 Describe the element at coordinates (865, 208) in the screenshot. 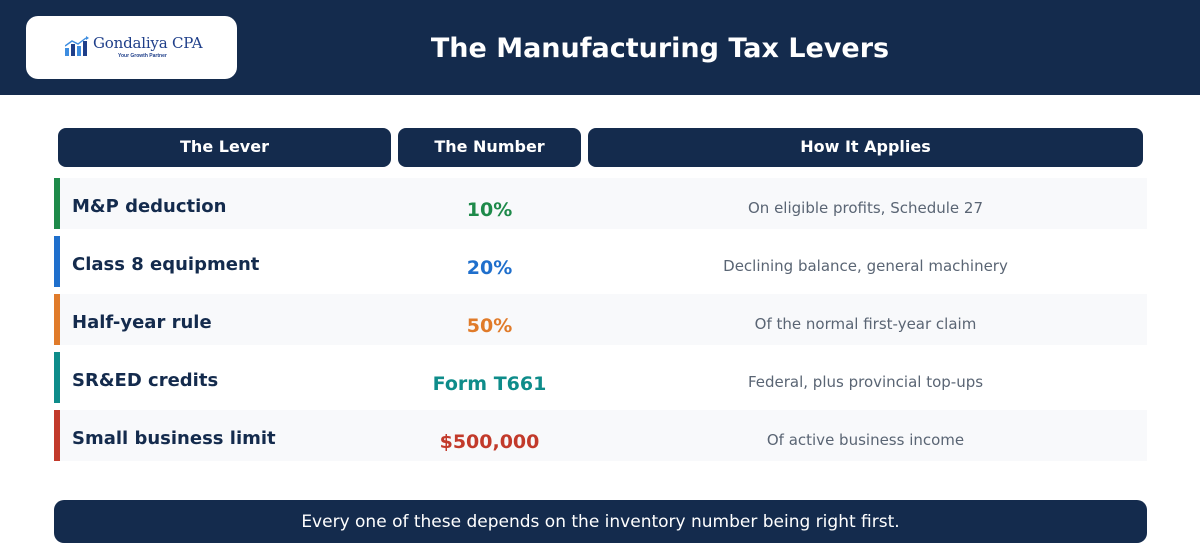

I see `lever-applies: On eligible profits, Schedule 27` at that location.